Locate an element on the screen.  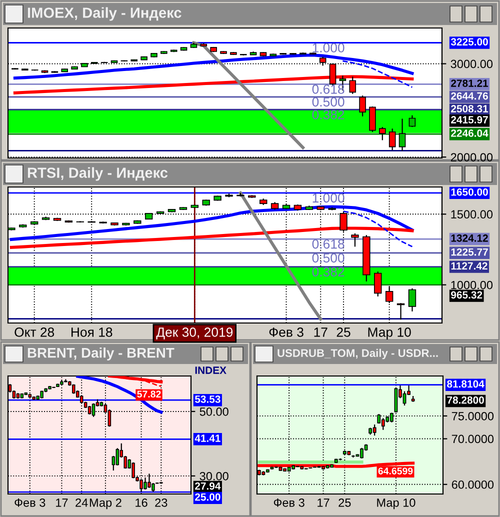
ref-line-label: 2644.76 is located at coordinates (469, 96).